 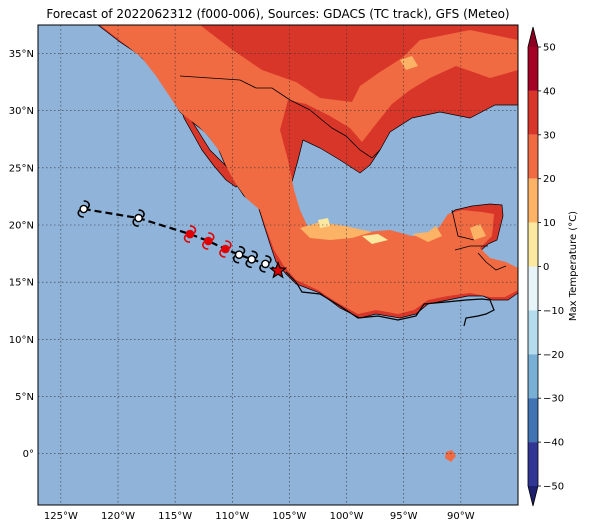 What do you see at coordinates (553, 487) in the screenshot?
I see `colorbar-tick-label: −50` at bounding box center [553, 487].